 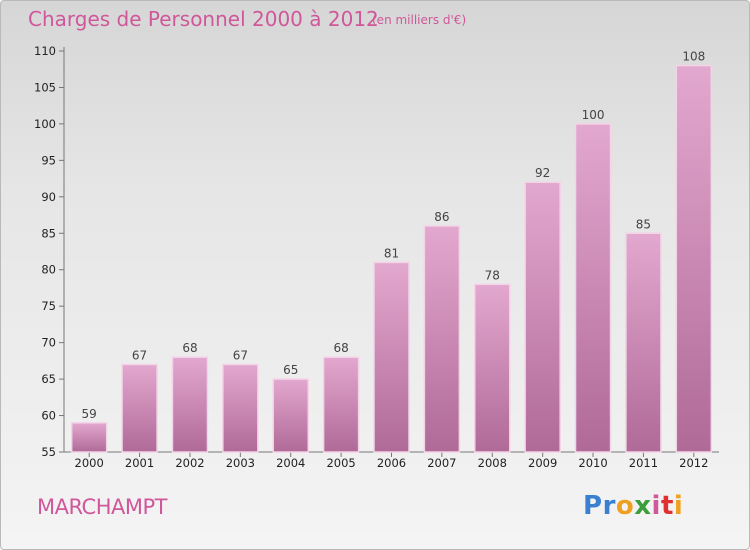 What do you see at coordinates (89, 414) in the screenshot?
I see `value-label-2000: 59` at bounding box center [89, 414].